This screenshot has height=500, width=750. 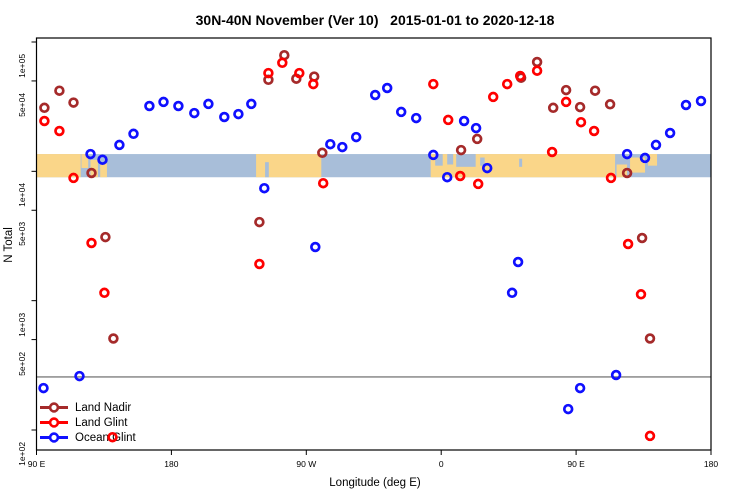 I want to click on y-tick-label: 5e+02, so click(x=22, y=363).